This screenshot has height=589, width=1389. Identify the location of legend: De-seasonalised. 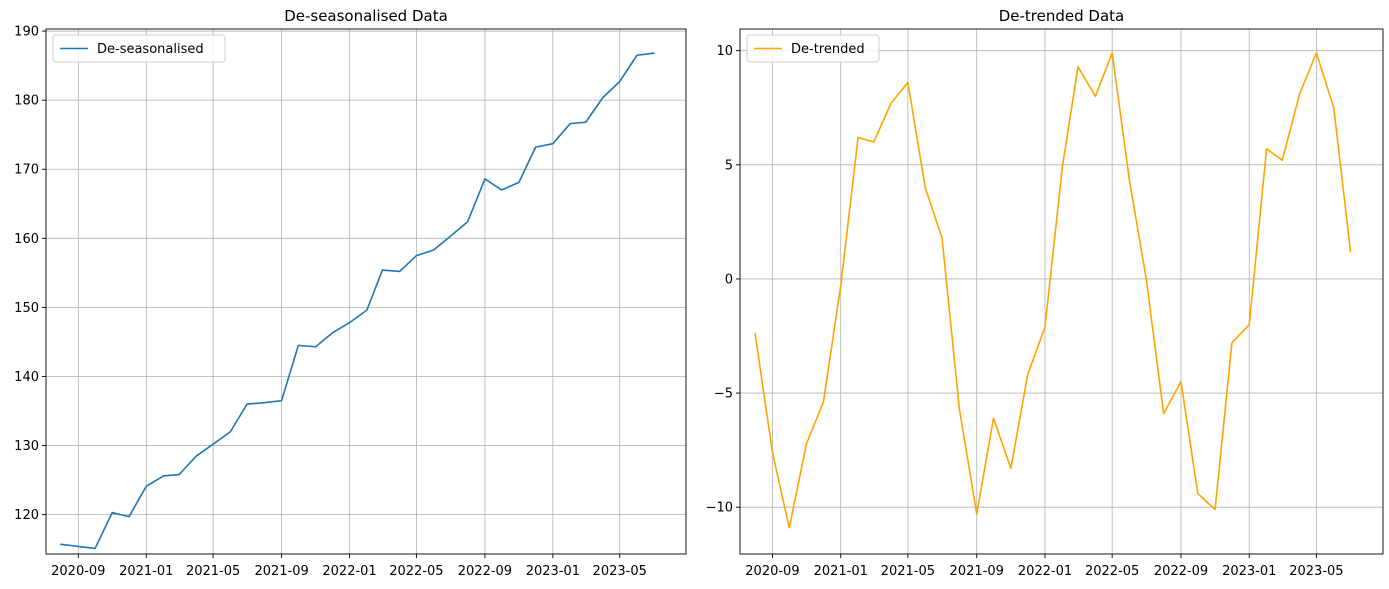
(139, 48).